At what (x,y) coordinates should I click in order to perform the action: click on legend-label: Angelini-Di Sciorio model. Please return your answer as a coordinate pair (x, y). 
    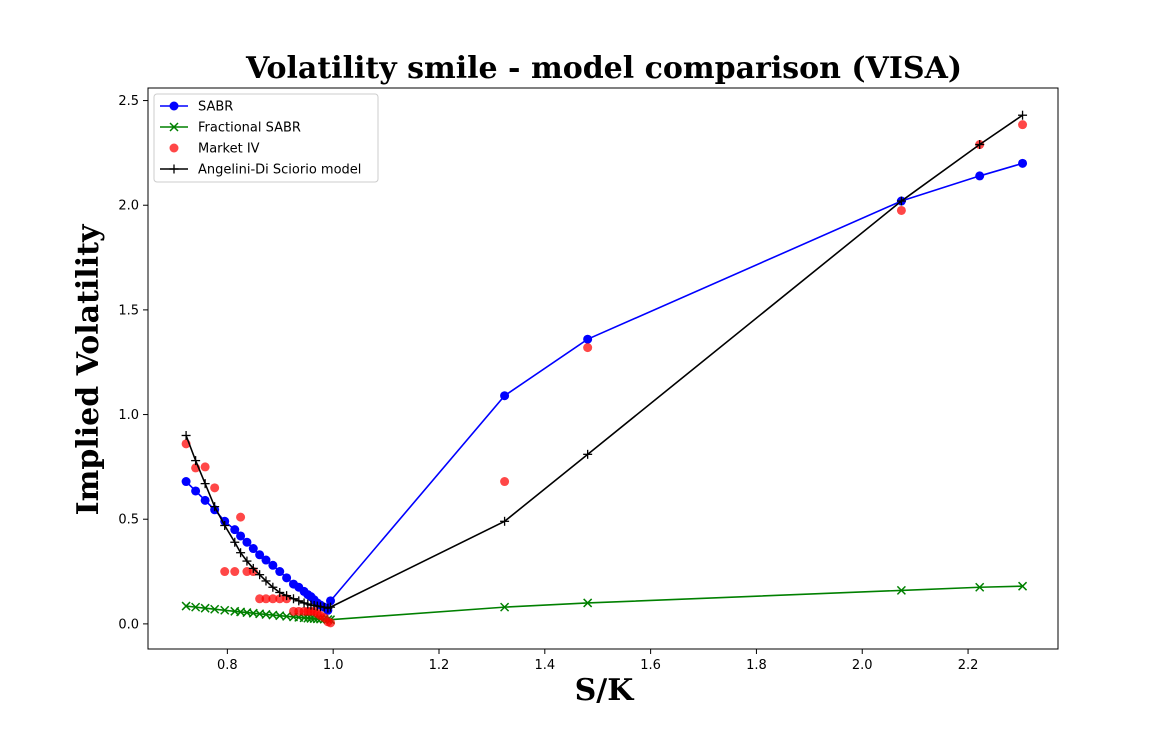
    Looking at the image, I should click on (279, 170).